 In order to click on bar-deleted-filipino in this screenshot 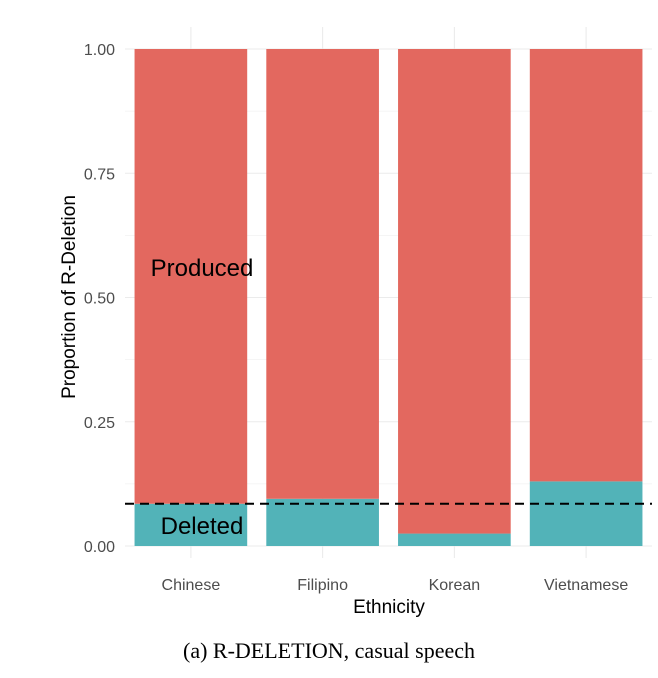, I will do `click(322, 522)`.